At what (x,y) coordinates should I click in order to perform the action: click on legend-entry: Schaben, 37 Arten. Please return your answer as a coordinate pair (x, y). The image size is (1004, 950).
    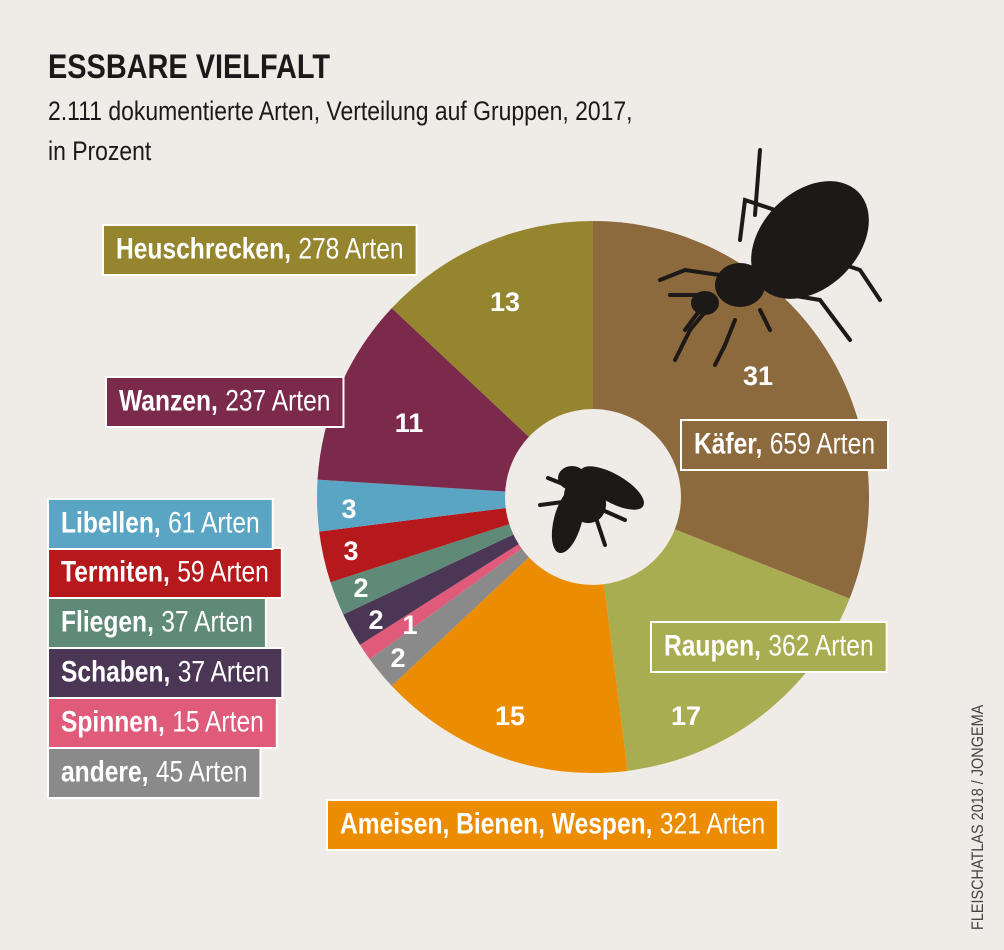
    Looking at the image, I should click on (165, 673).